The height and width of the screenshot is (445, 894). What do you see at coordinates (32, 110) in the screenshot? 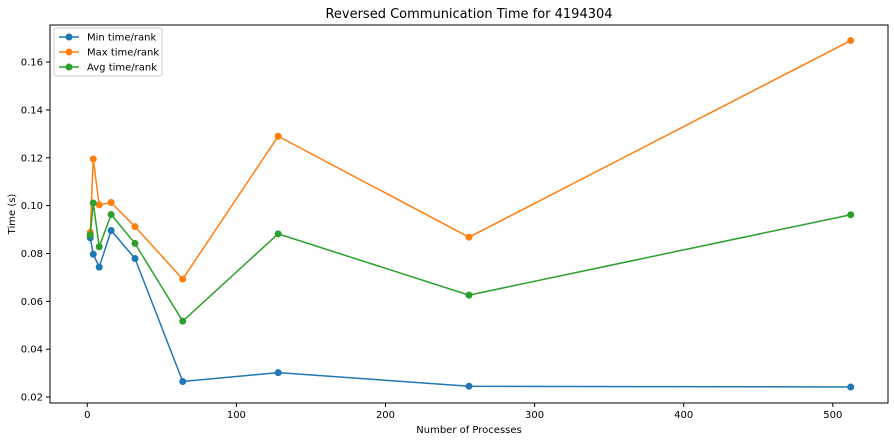
I see `y-tick-label: 0.14` at bounding box center [32, 110].